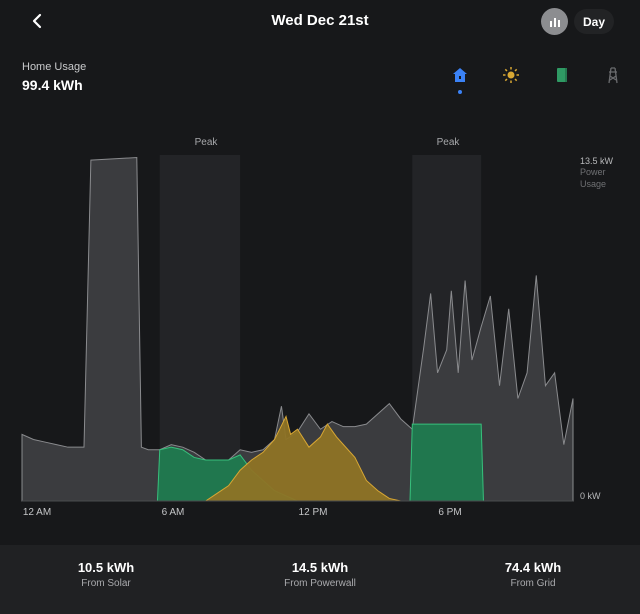 The width and height of the screenshot is (640, 614). I want to click on total-solar: 10.5 kWh From Solar, so click(106, 574).